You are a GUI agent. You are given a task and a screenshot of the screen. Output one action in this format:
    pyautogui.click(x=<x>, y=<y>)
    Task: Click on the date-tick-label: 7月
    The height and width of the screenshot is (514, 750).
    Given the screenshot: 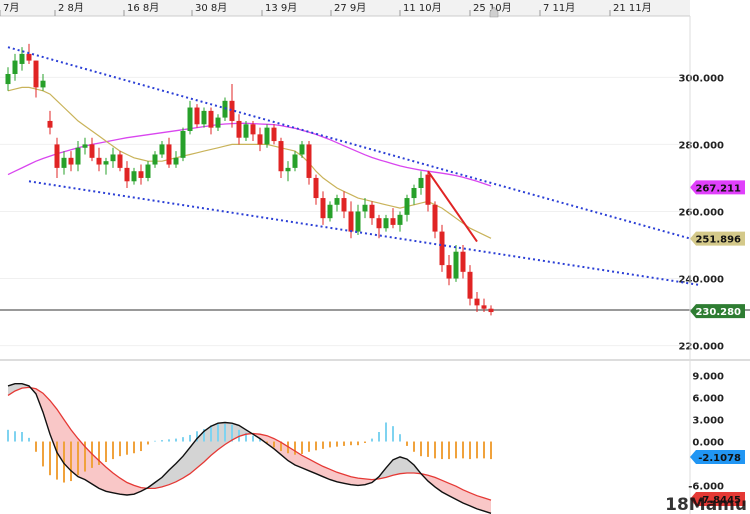 What is the action you would take?
    pyautogui.click(x=11, y=8)
    